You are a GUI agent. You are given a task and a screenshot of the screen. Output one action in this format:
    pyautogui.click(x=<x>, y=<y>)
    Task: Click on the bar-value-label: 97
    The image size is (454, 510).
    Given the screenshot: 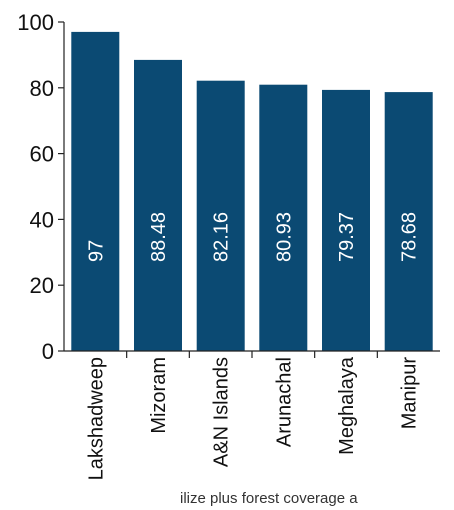 What is the action you would take?
    pyautogui.click(x=96, y=251)
    